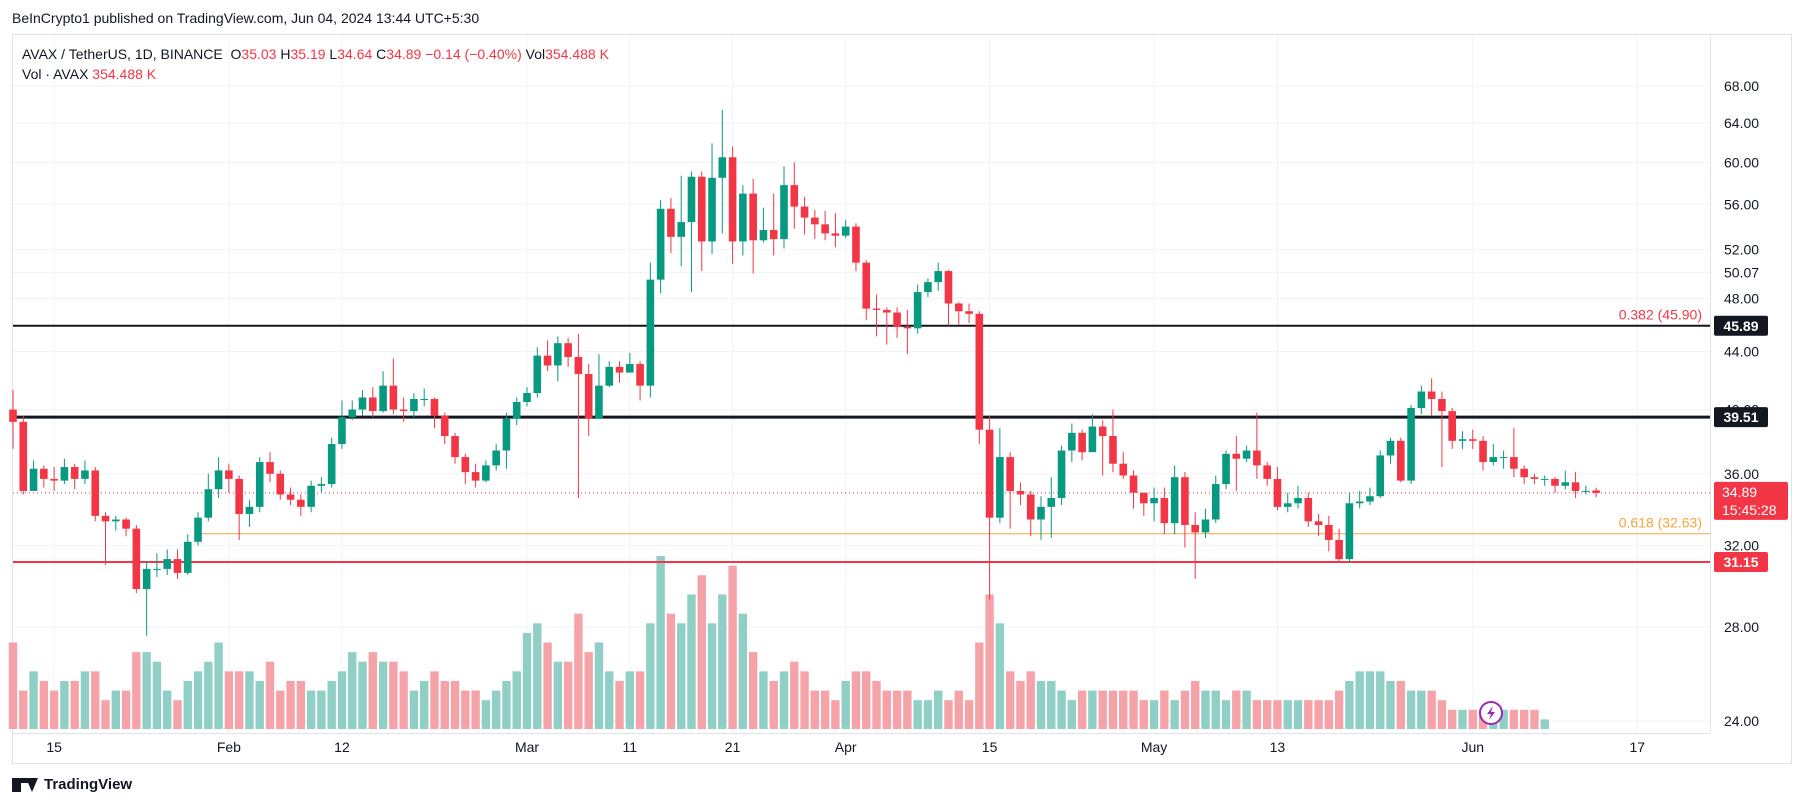 The height and width of the screenshot is (808, 1805). Describe the element at coordinates (54, 747) in the screenshot. I see `x-tick-label: 15` at that location.